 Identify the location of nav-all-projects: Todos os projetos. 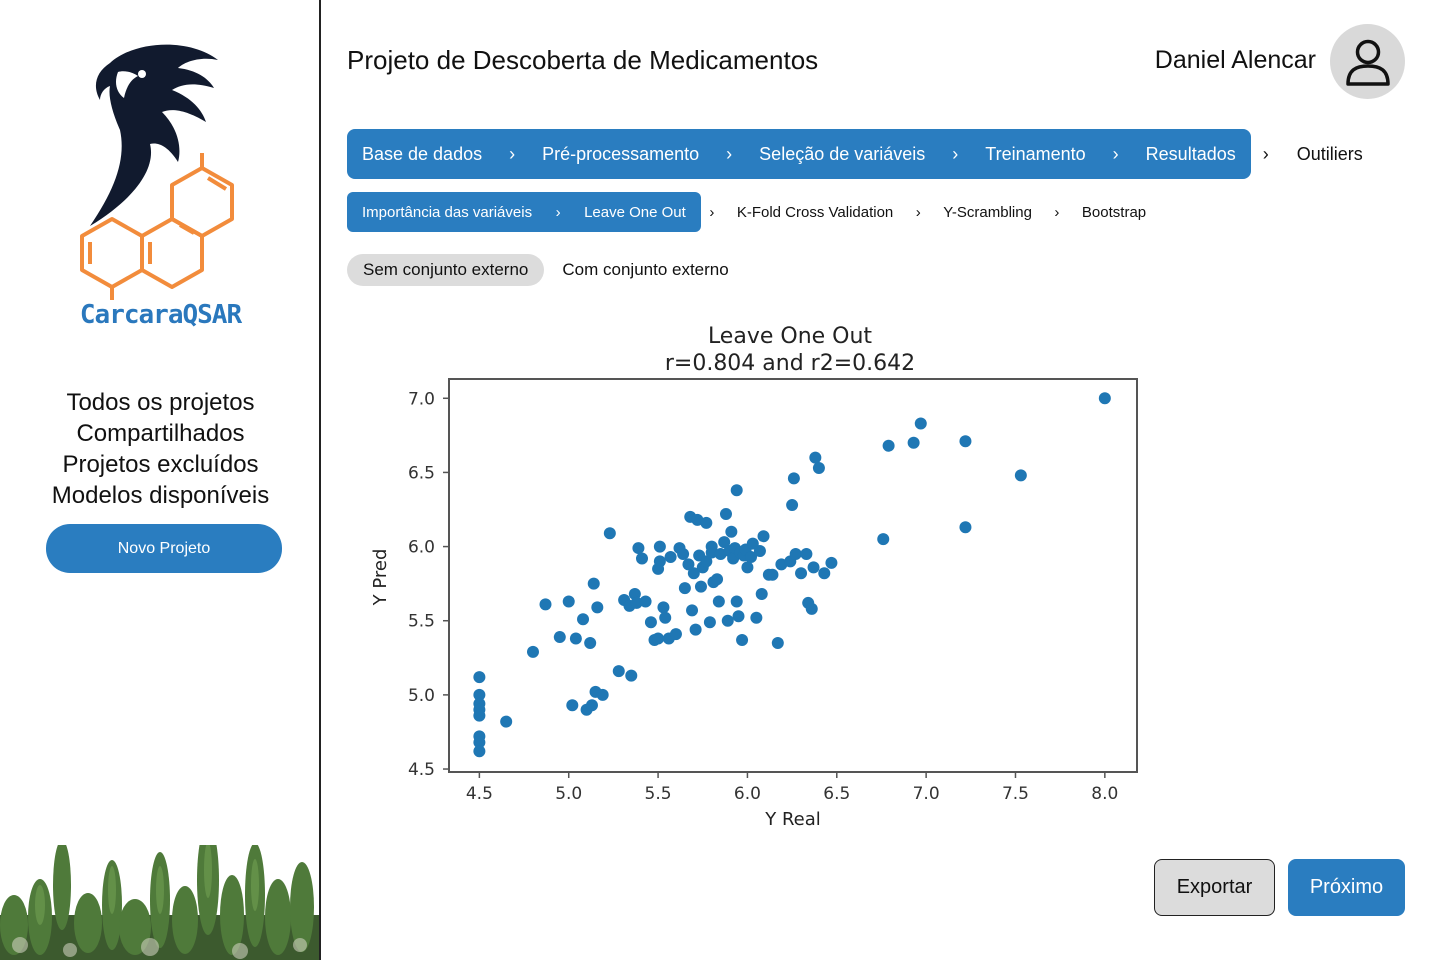
(160, 402).